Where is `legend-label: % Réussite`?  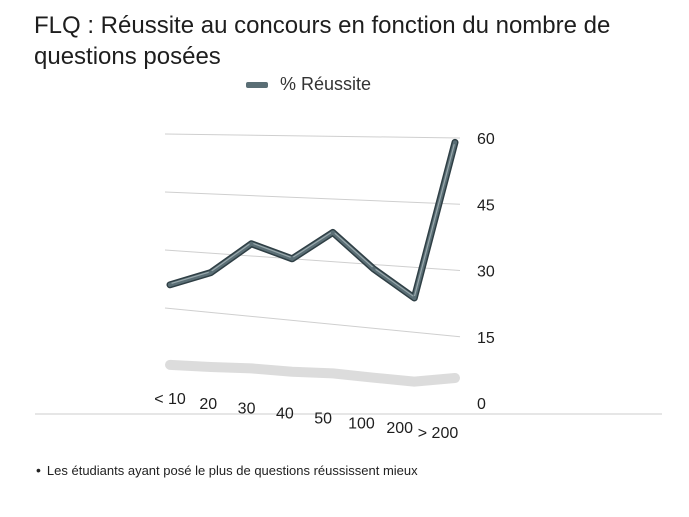
legend-label: % Réussite is located at coordinates (326, 84).